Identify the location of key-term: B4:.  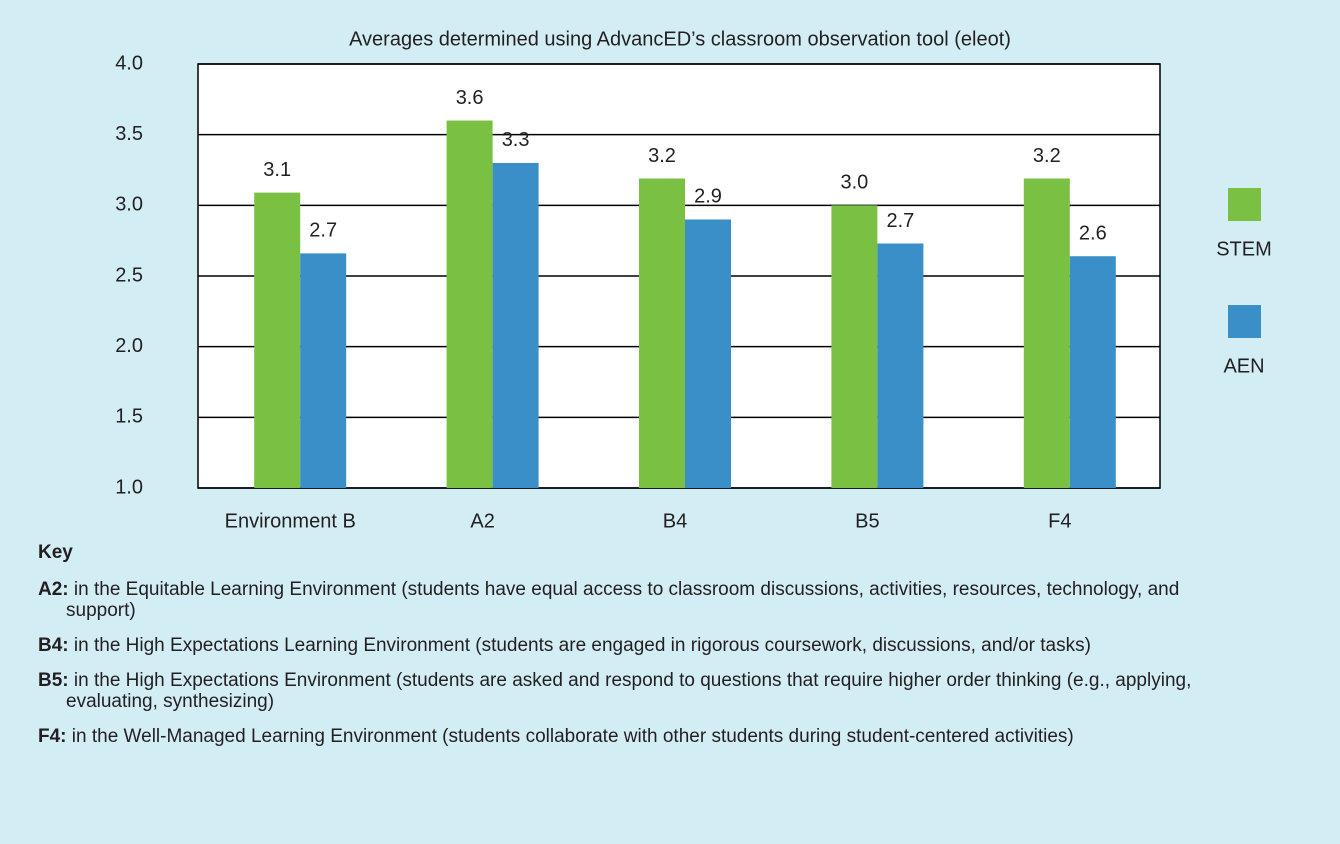
(53, 645).